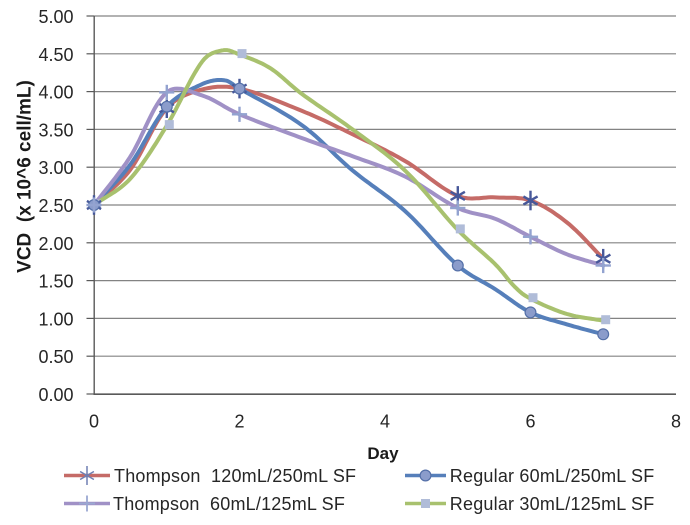 Image resolution: width=690 pixels, height=525 pixels. I want to click on svg-text: VCD (x 10^6 cell/mL), so click(25, 176).